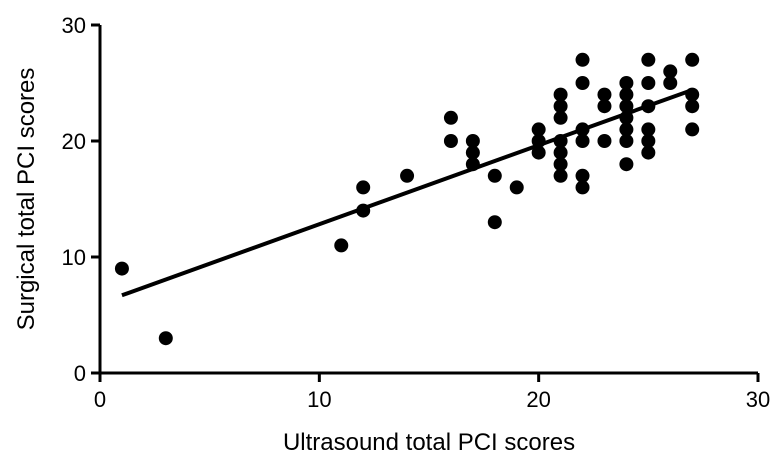  I want to click on y-tick-label: 30, so click(74, 25).